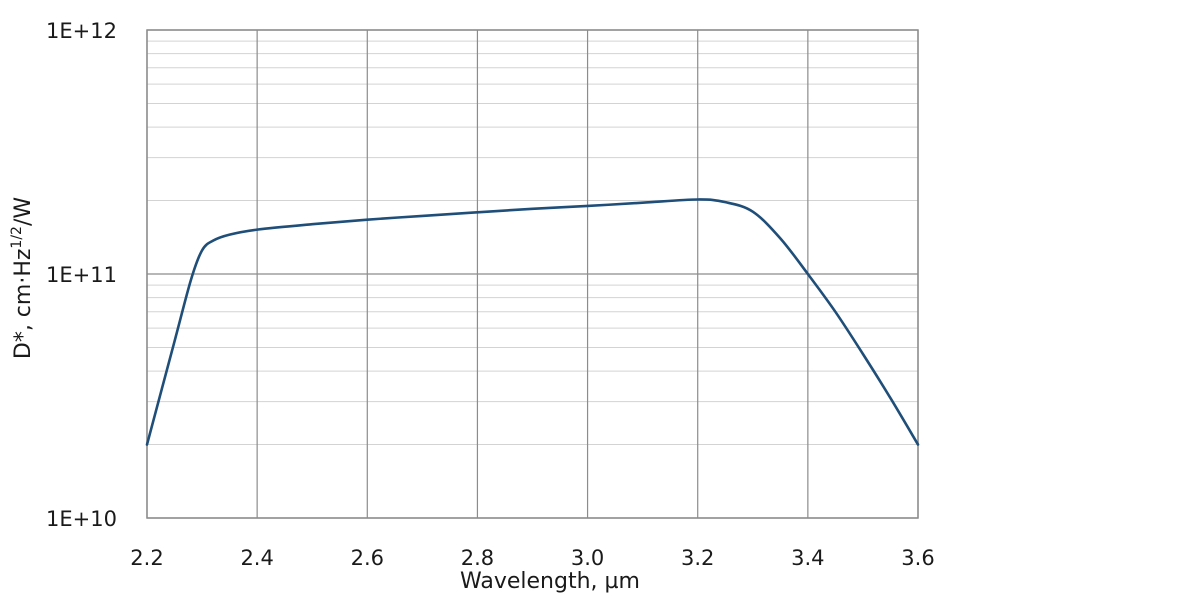  I want to click on y-axis-title: D*, cm·Hz1/2/W, so click(22, 278).